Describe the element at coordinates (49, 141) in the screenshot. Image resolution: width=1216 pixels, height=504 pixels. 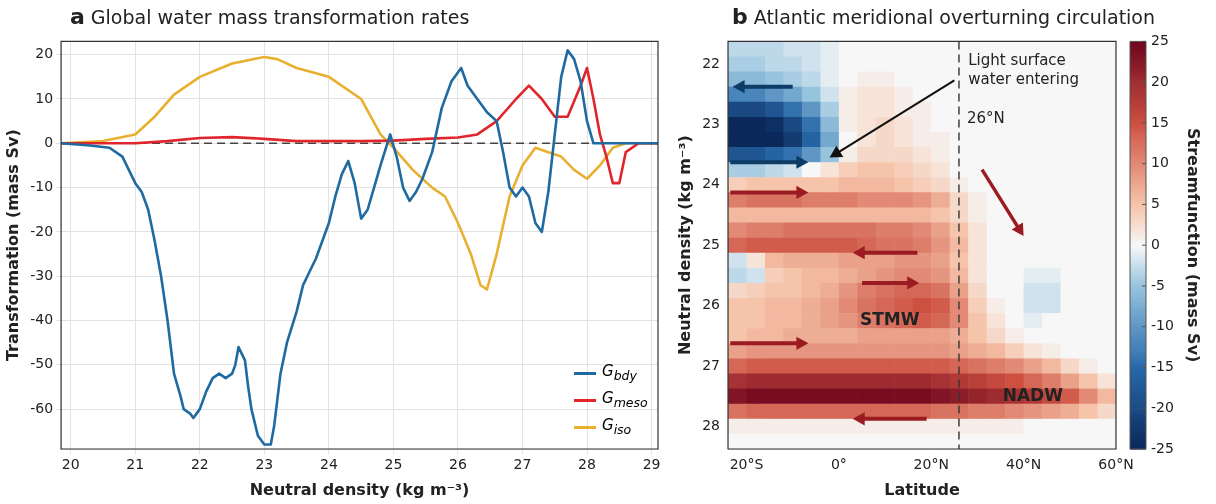
I see `y-tick-label: 0` at that location.